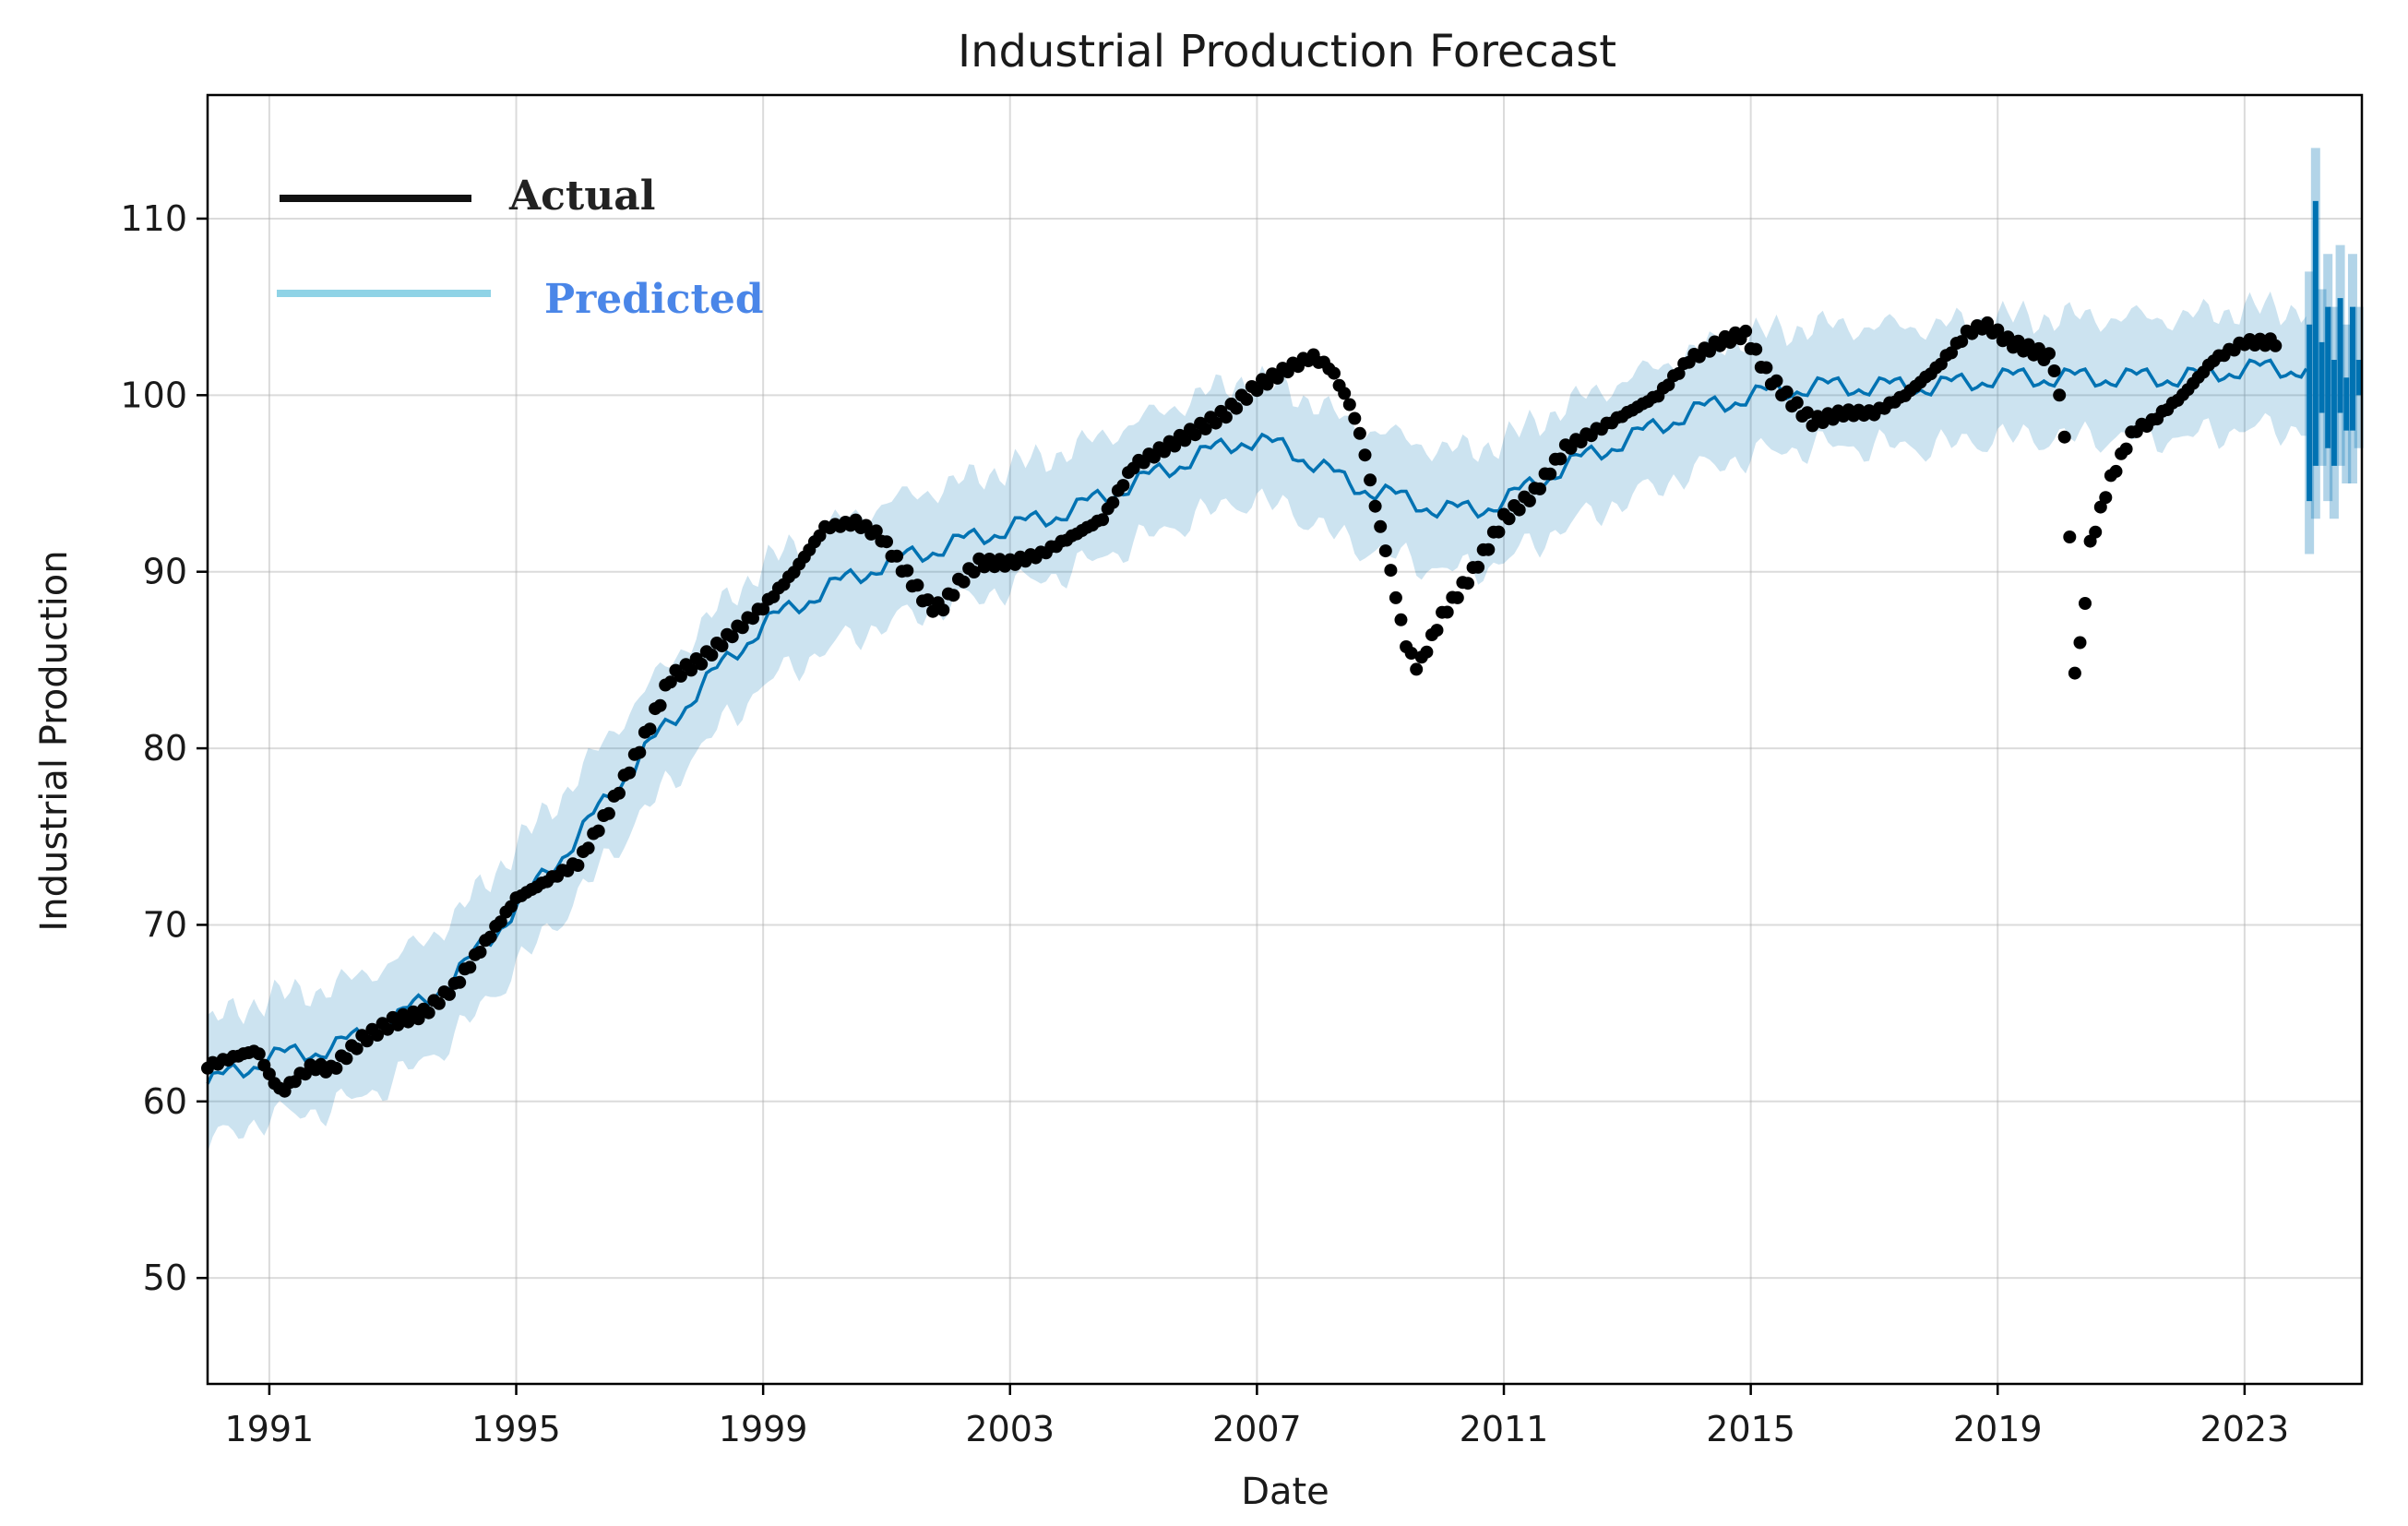 The width and height of the screenshot is (2408, 1526). What do you see at coordinates (270, 1429) in the screenshot?
I see `x-tick-label: 1991` at bounding box center [270, 1429].